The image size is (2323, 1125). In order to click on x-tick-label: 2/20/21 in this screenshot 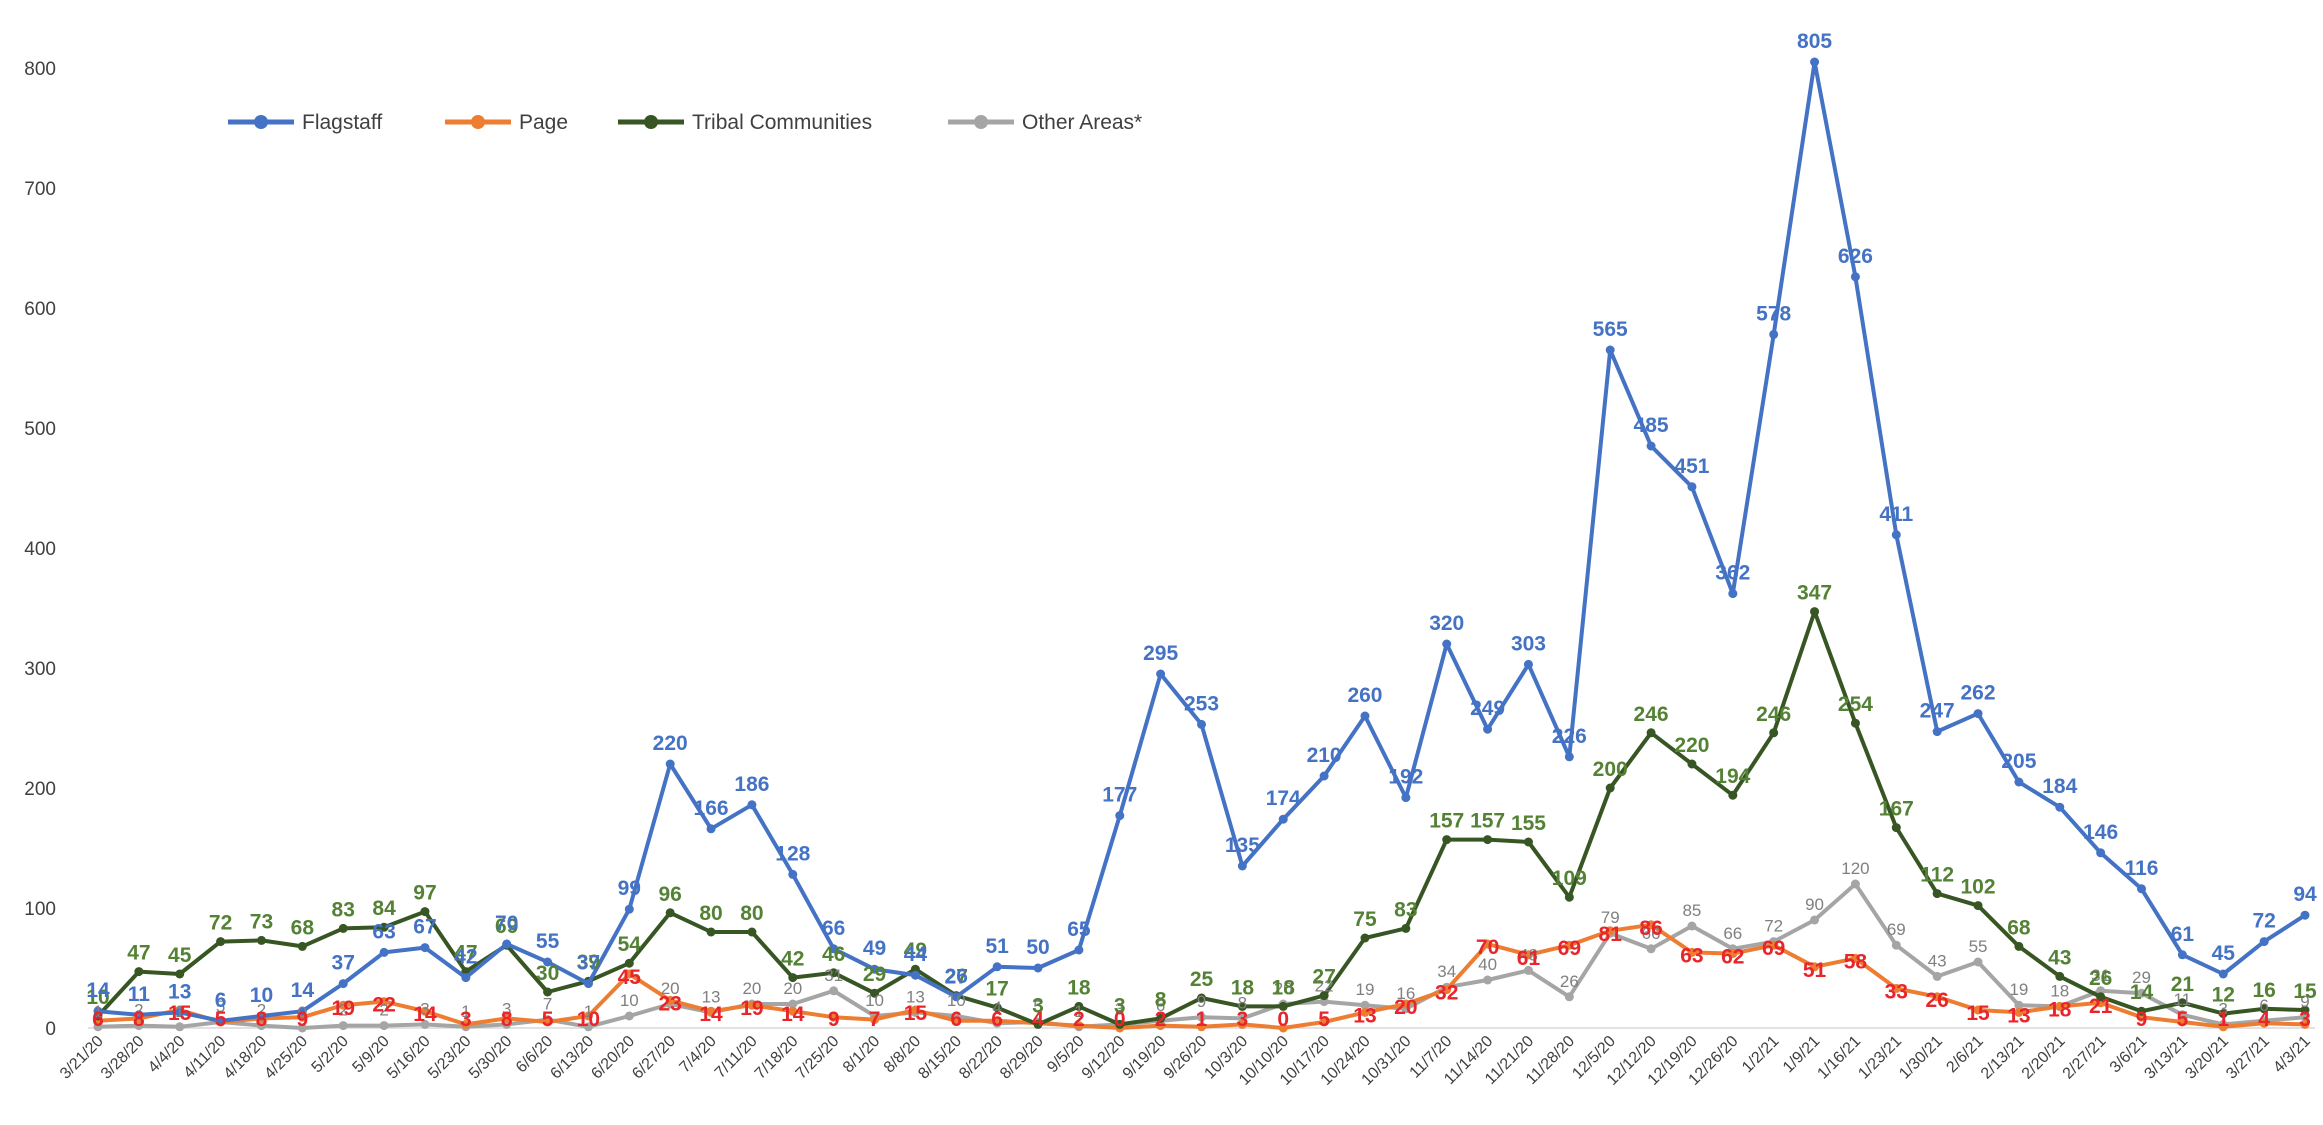, I will do `click(2044, 1058)`.